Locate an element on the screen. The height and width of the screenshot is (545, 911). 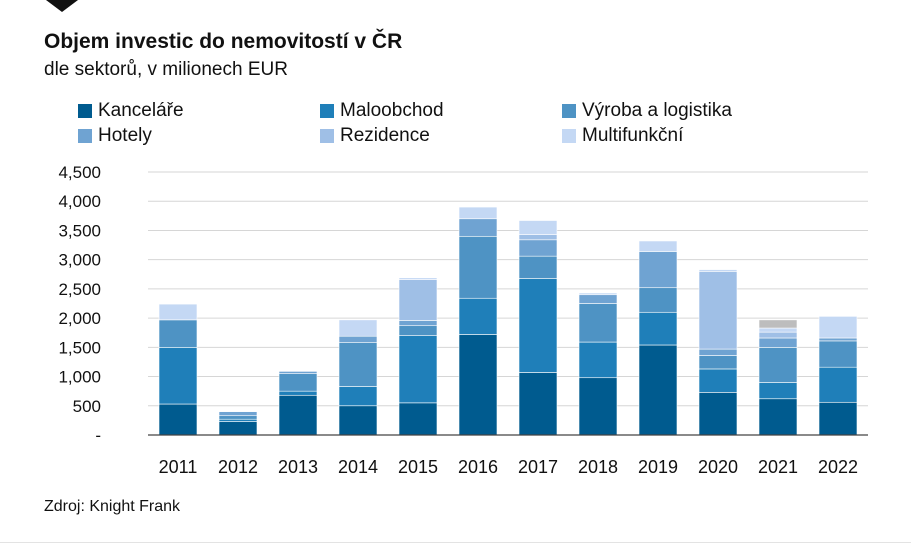
x-tick-label: 2020 is located at coordinates (718, 467).